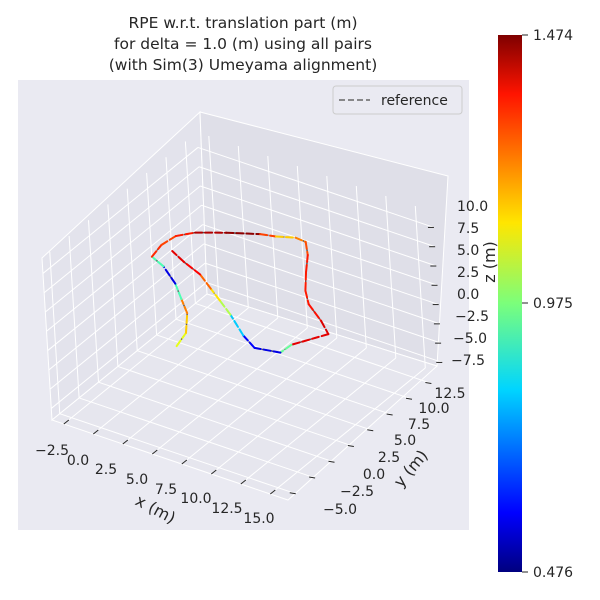  I want to click on y-tick-label: 0.0, so click(374, 475).